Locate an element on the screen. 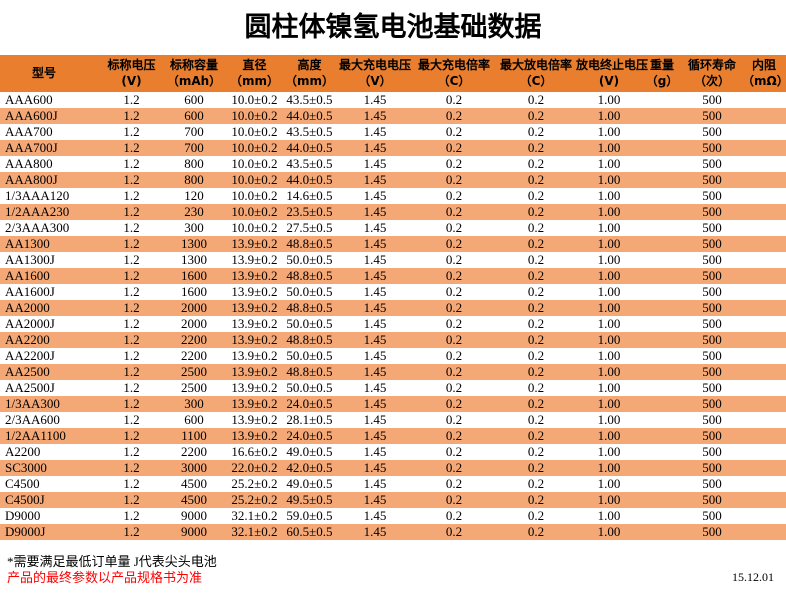 This screenshot has height=604, width=786. cell-height: 44.0±0.5 is located at coordinates (309, 148).